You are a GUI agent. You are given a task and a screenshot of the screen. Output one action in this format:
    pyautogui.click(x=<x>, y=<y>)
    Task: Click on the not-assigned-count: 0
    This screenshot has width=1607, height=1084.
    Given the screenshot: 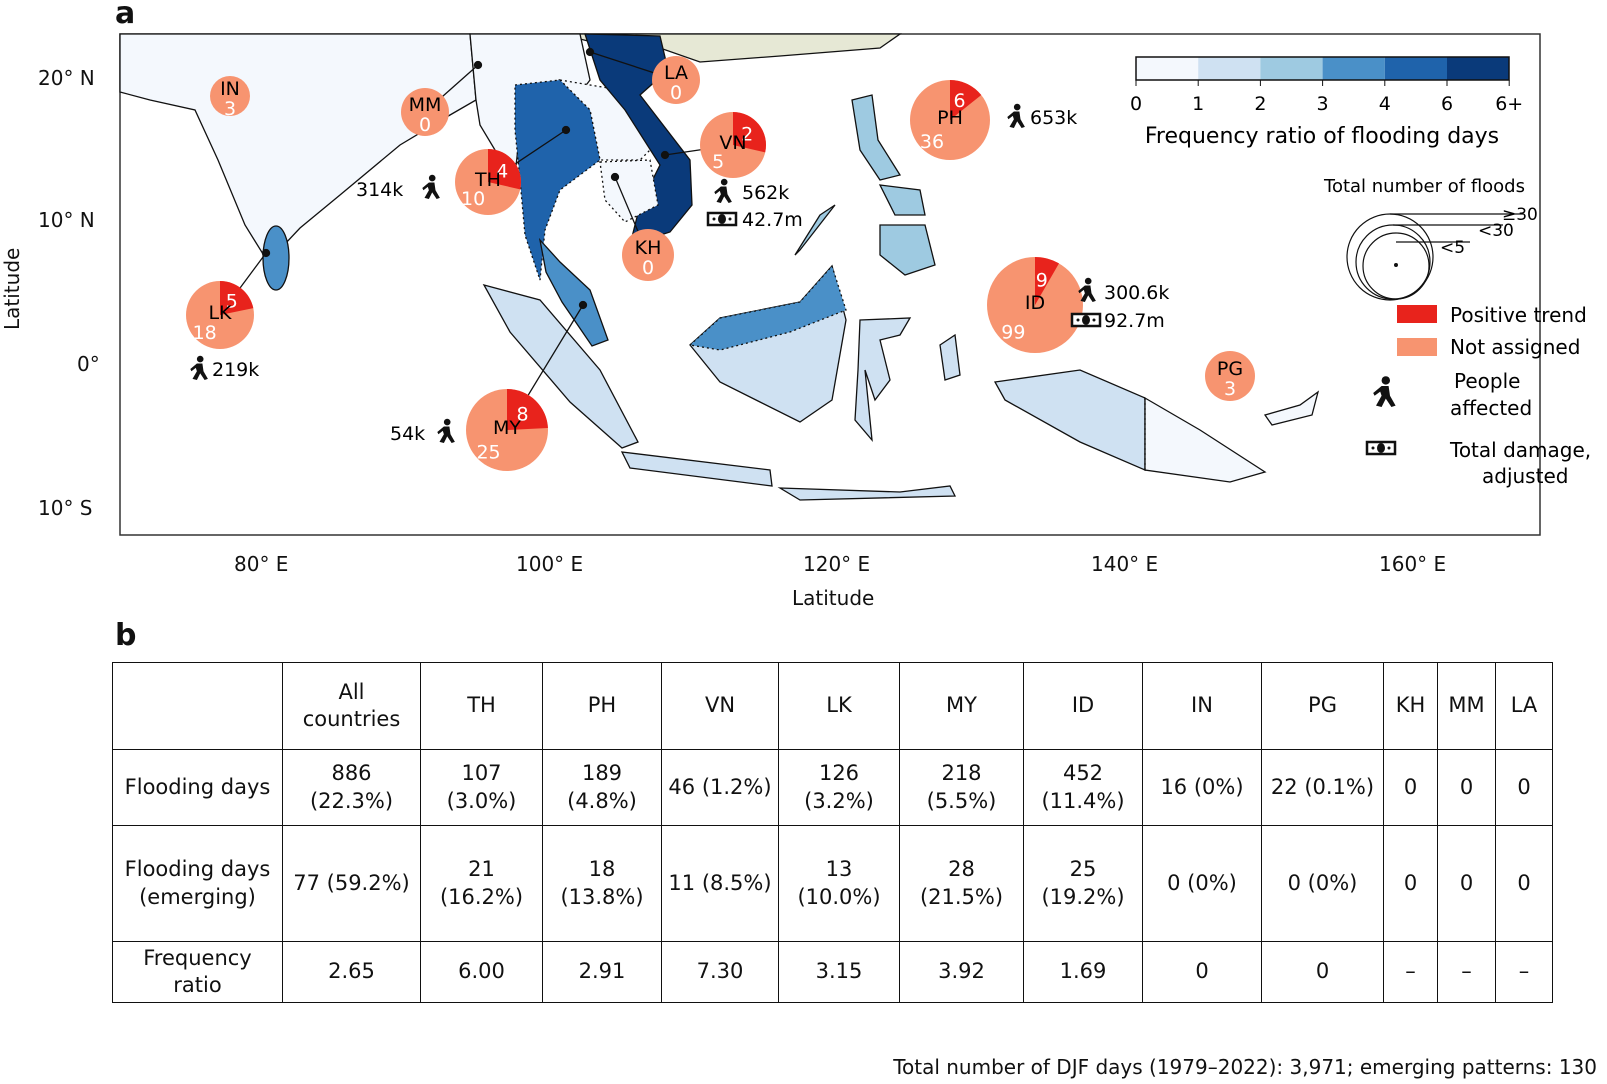 What is the action you would take?
    pyautogui.click(x=676, y=93)
    